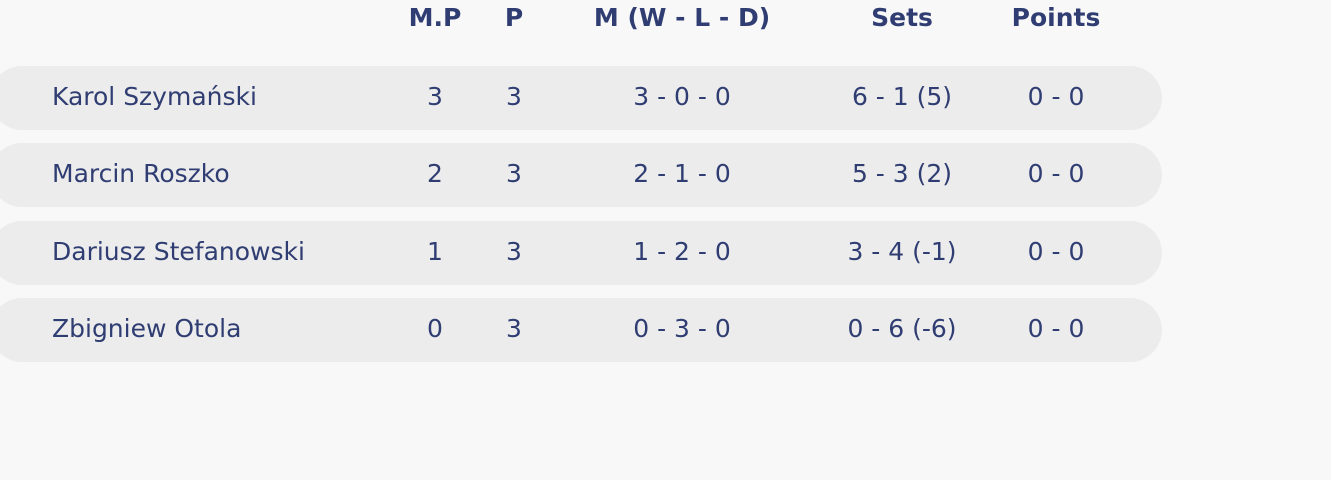 This screenshot has width=1331, height=480. Describe the element at coordinates (902, 96) in the screenshot. I see `cell-sets: 6 - 1 (5)` at that location.